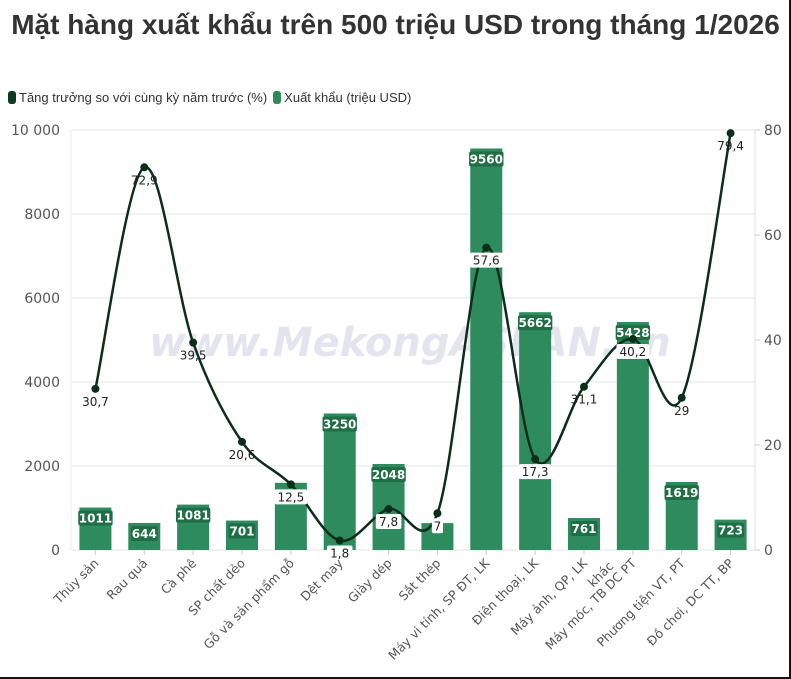 Image resolution: width=791 pixels, height=679 pixels. Describe the element at coordinates (144, 180) in the screenshot. I see `line-value-label: 72,9` at that location.